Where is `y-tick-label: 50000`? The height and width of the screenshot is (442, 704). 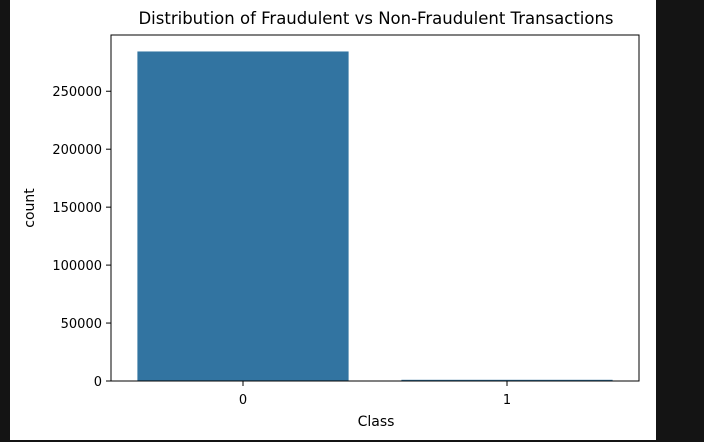 y-tick-label: 50000 is located at coordinates (81, 324).